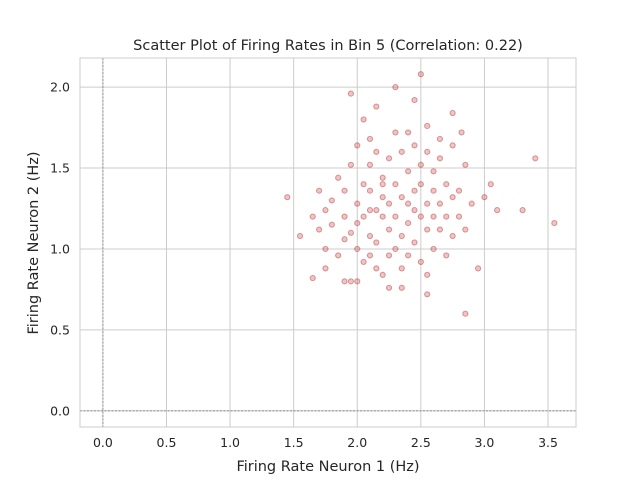 This screenshot has width=640, height=484. What do you see at coordinates (34, 242) in the screenshot?
I see `y-axis-label: Firing Rate Neuron 2 (Hz)` at bounding box center [34, 242].